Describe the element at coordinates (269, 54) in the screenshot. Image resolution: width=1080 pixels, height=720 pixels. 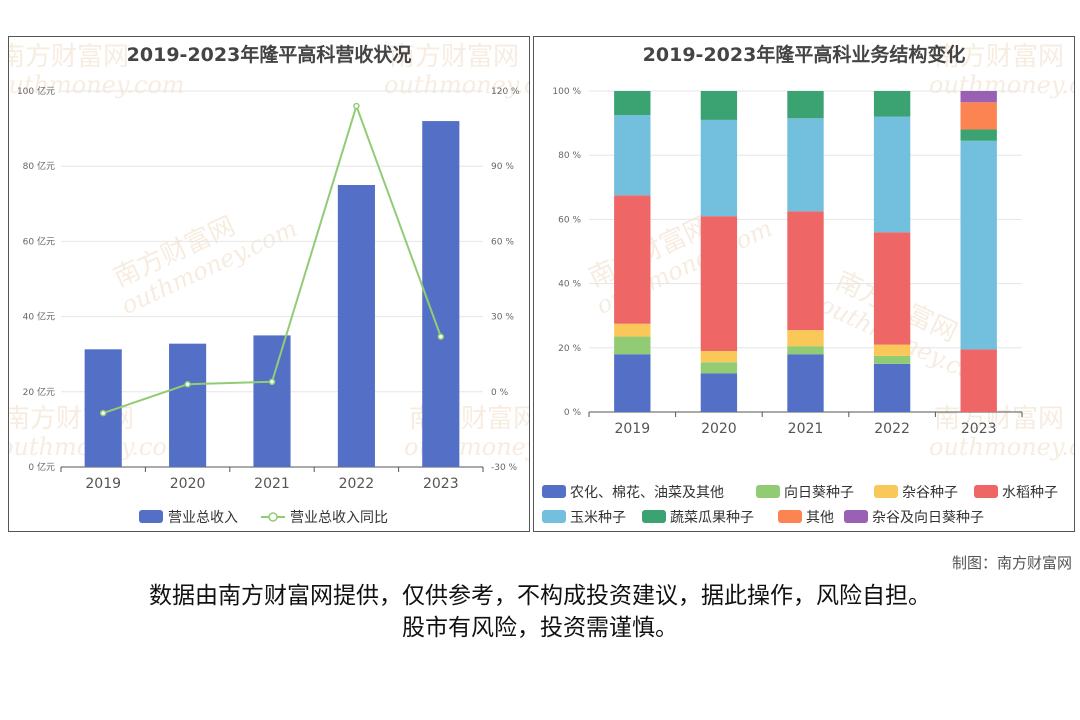
I see `chart-title: 2019-2023年隆平高科营收状况` at that location.